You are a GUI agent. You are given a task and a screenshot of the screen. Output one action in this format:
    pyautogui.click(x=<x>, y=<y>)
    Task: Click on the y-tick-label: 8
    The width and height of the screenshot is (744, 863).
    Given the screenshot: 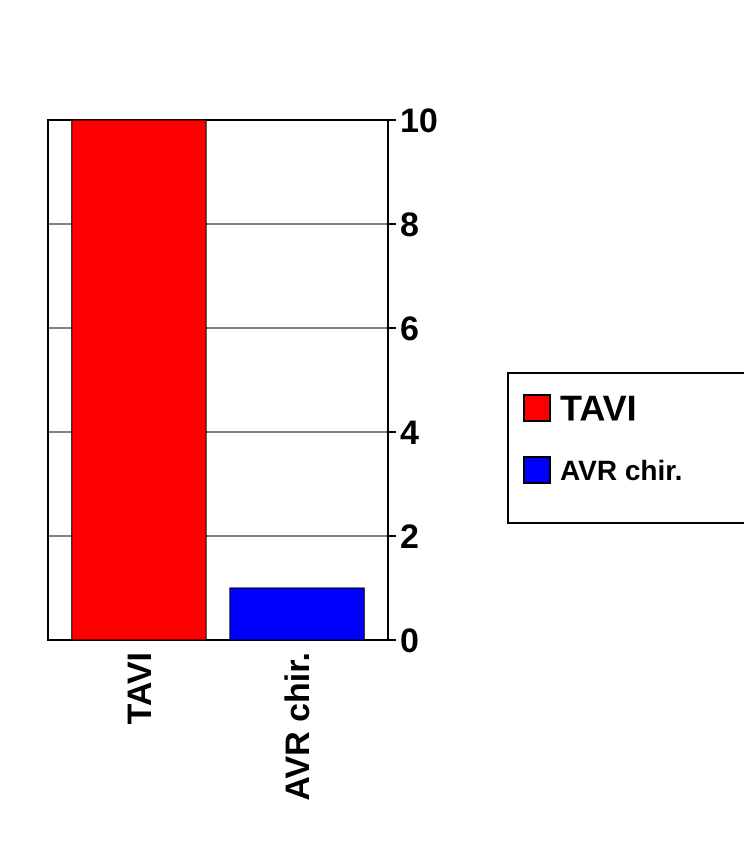 What is the action you would take?
    pyautogui.click(x=409, y=225)
    